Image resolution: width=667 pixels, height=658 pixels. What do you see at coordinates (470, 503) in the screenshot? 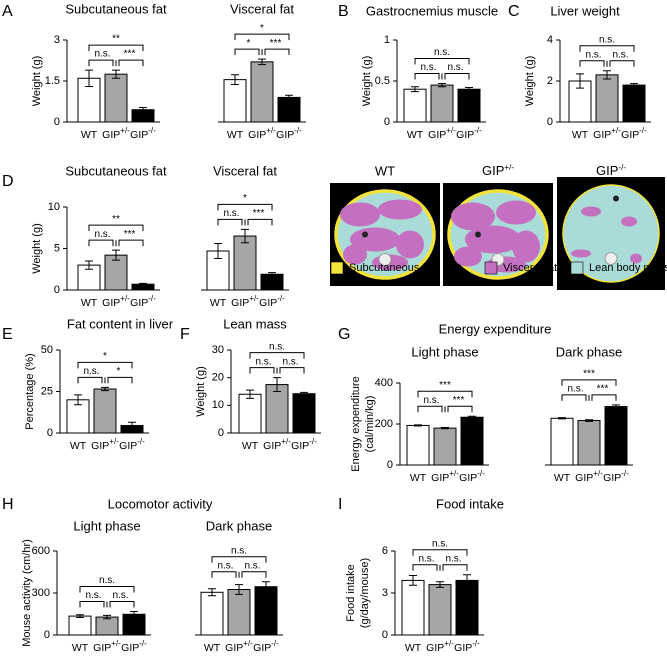
I see `chart-title: Food intake` at bounding box center [470, 503].